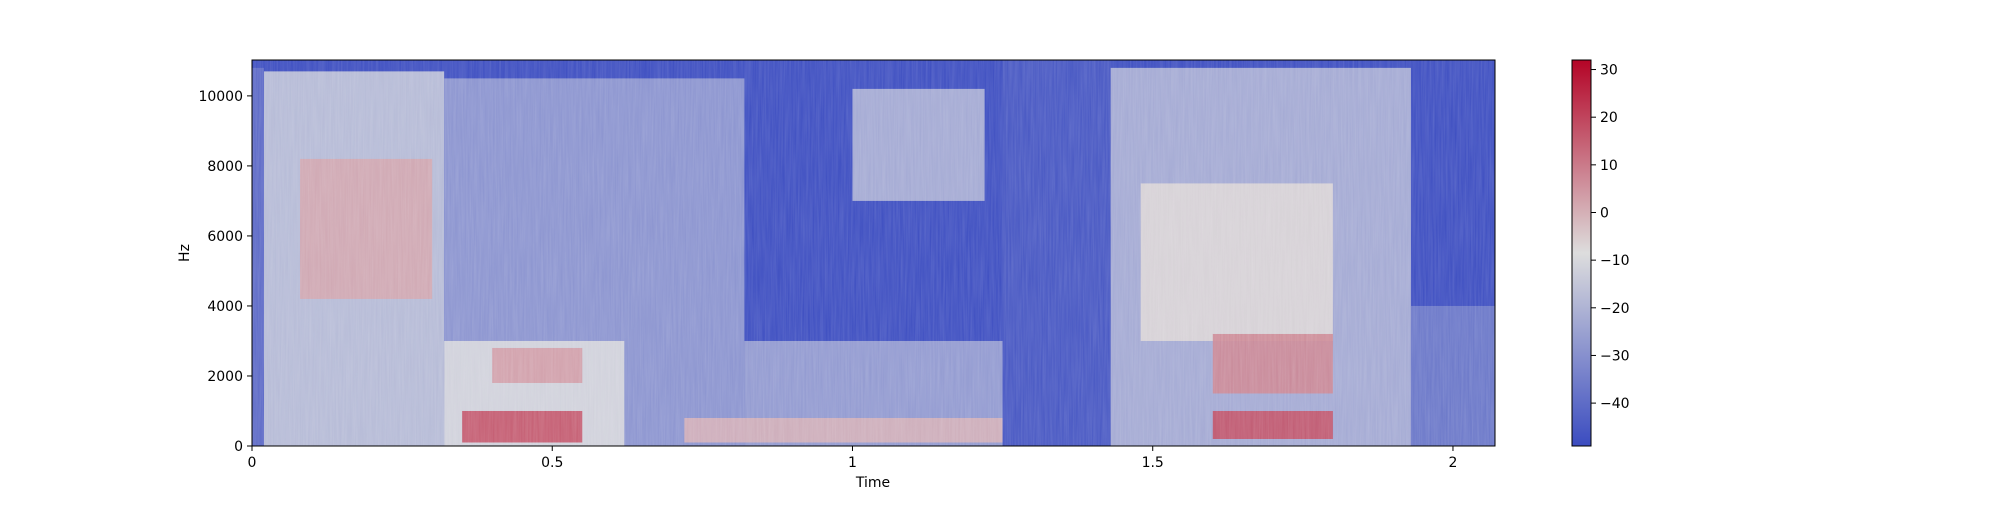 The width and height of the screenshot is (2000, 505). Describe the element at coordinates (1615, 404) in the screenshot. I see `colorbar-tick-label: −40` at that location.